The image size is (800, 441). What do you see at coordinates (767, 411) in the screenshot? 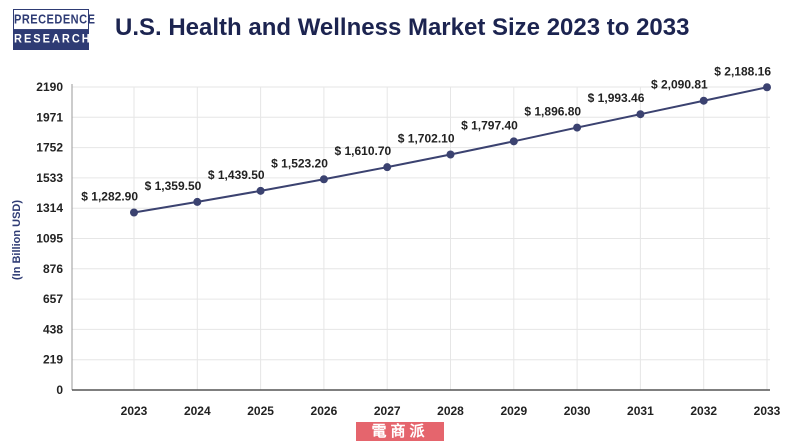
I see `x-tick-label: 2033` at bounding box center [767, 411].